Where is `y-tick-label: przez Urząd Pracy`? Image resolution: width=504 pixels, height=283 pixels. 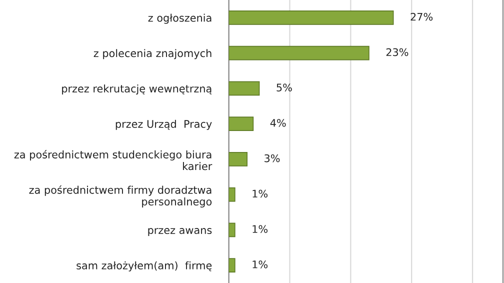 y-tick-label: przez Urząd Pracy is located at coordinates (164, 125).